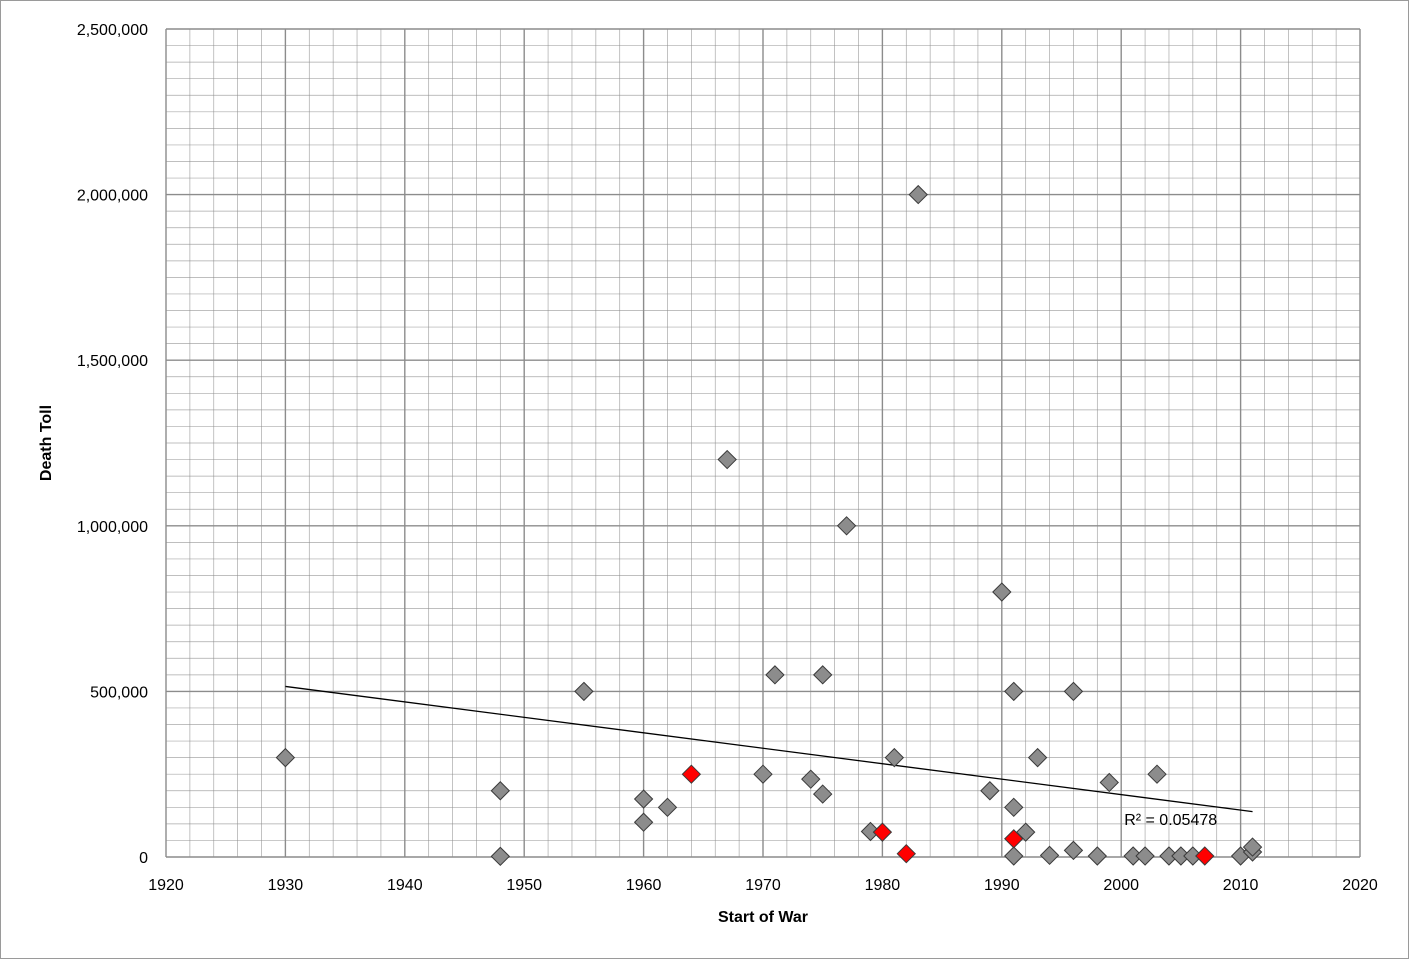 Image resolution: width=1409 pixels, height=959 pixels. I want to click on y-axis-title: Death Toll, so click(46, 443).